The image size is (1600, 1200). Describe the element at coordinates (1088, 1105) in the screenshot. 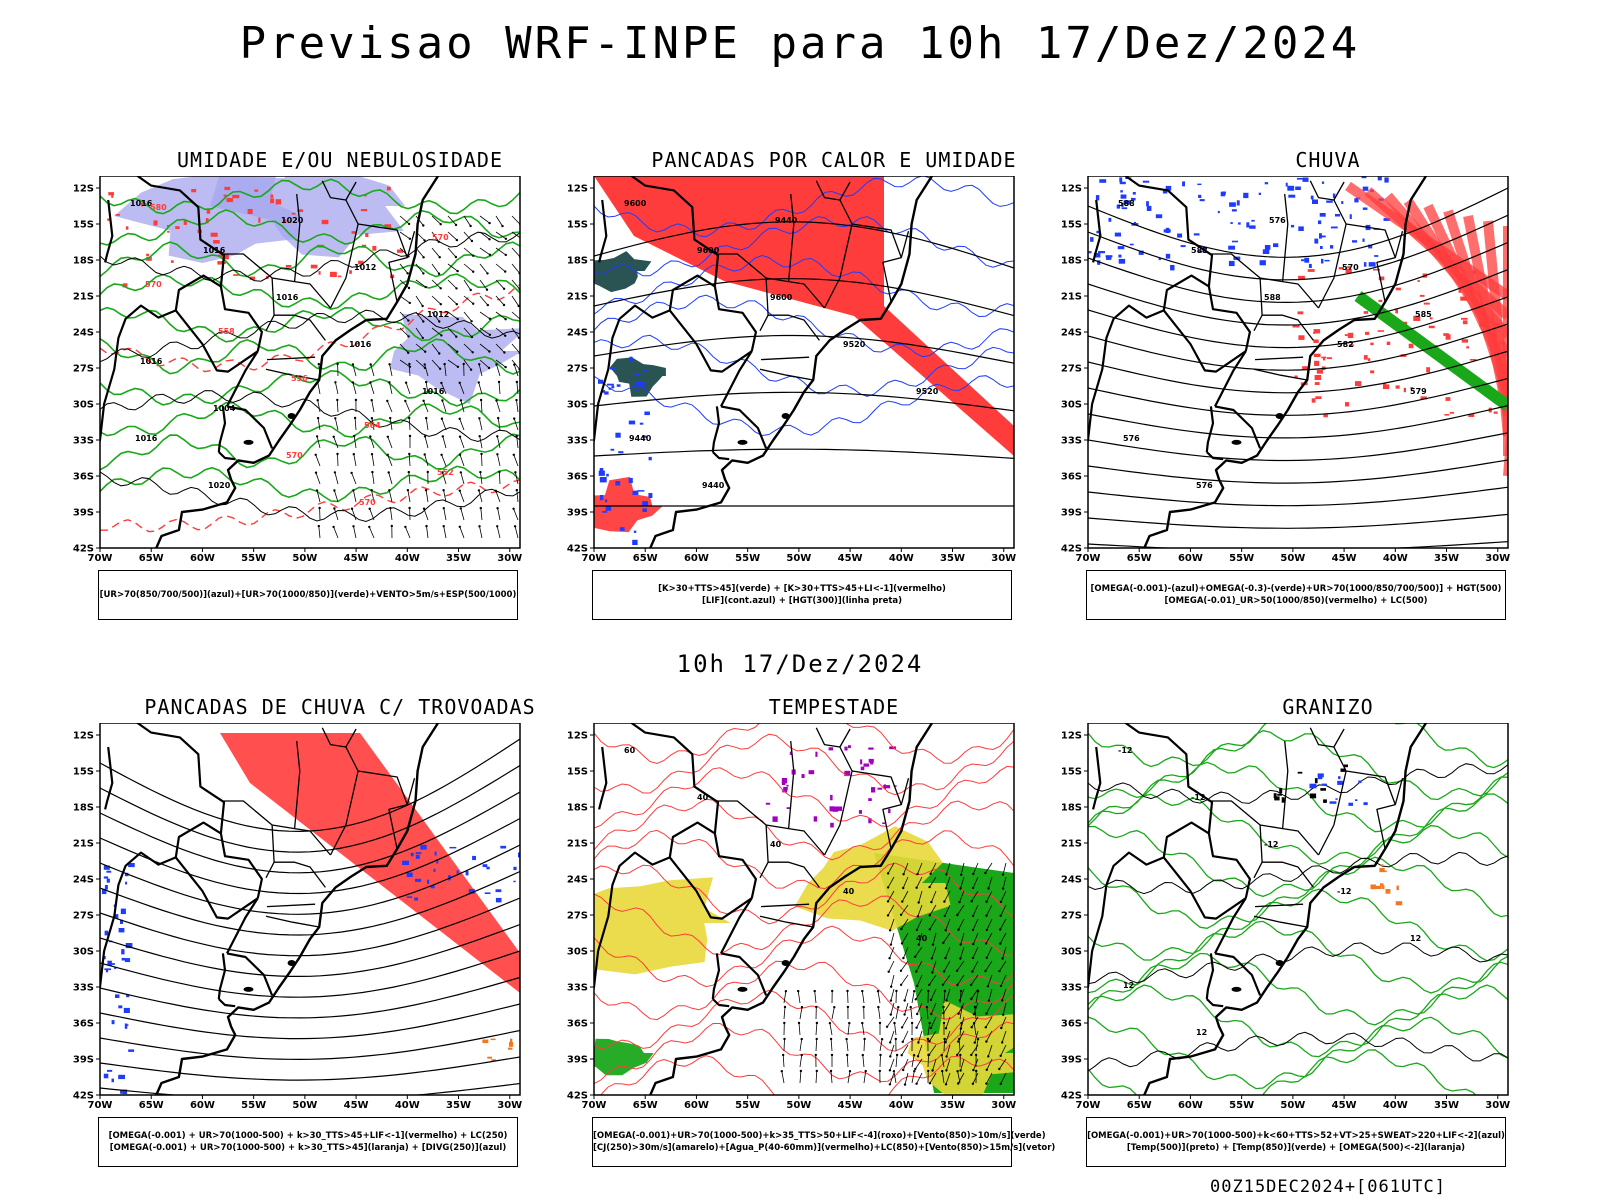

I see `lon-tick-label: 70W` at that location.